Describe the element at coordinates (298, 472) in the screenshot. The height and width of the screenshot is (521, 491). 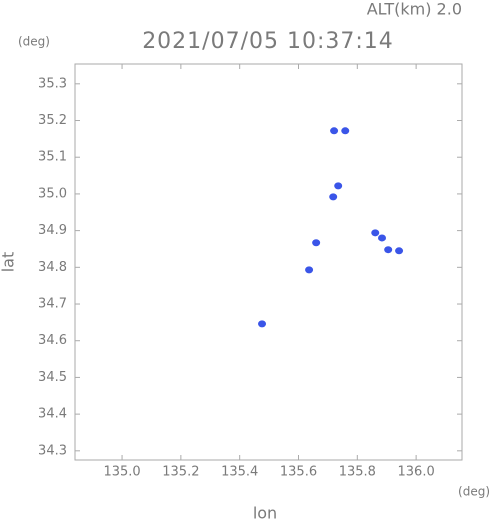
I see `x-tick-label: 135.6` at that location.